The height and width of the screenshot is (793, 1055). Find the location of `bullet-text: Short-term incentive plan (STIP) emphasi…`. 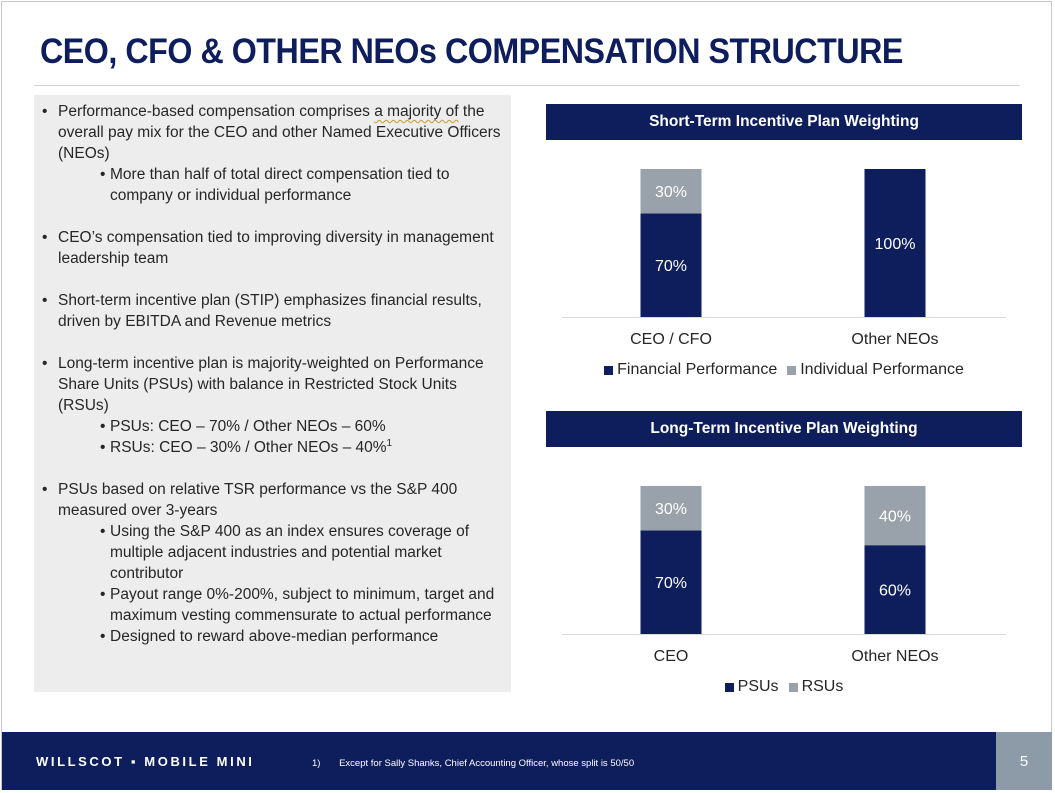

bullet-text: Short-term incentive plan (STIP) emphasi… is located at coordinates (270, 311).